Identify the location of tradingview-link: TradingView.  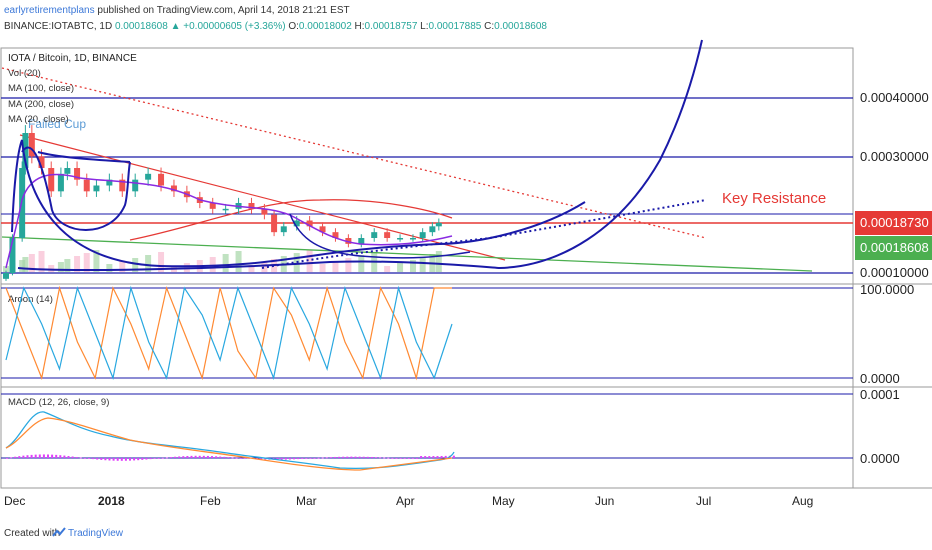
(96, 533).